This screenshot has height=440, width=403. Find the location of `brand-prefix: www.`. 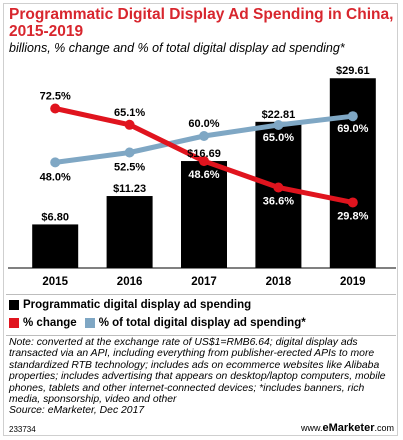

brand-prefix: www. is located at coordinates (311, 428).